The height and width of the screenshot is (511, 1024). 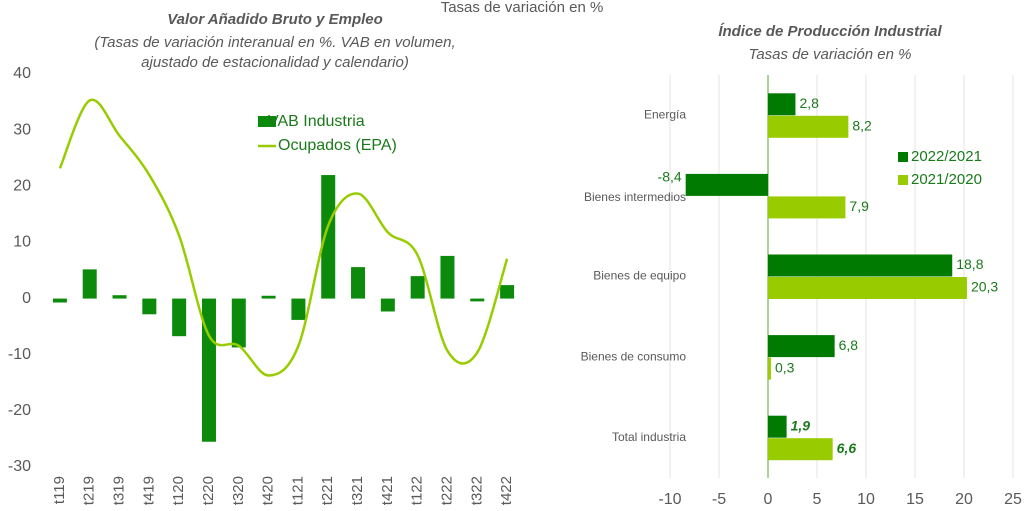 I want to click on x-tick-label: -5, so click(x=719, y=499).